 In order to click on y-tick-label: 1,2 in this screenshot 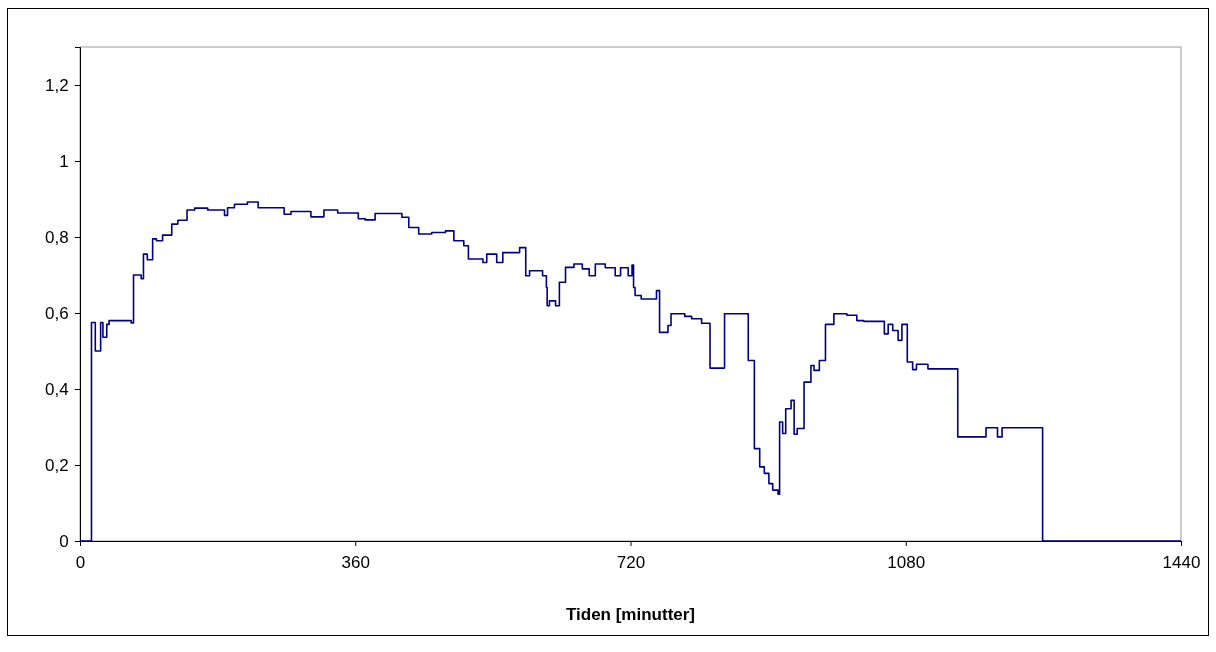, I will do `click(56, 85)`.